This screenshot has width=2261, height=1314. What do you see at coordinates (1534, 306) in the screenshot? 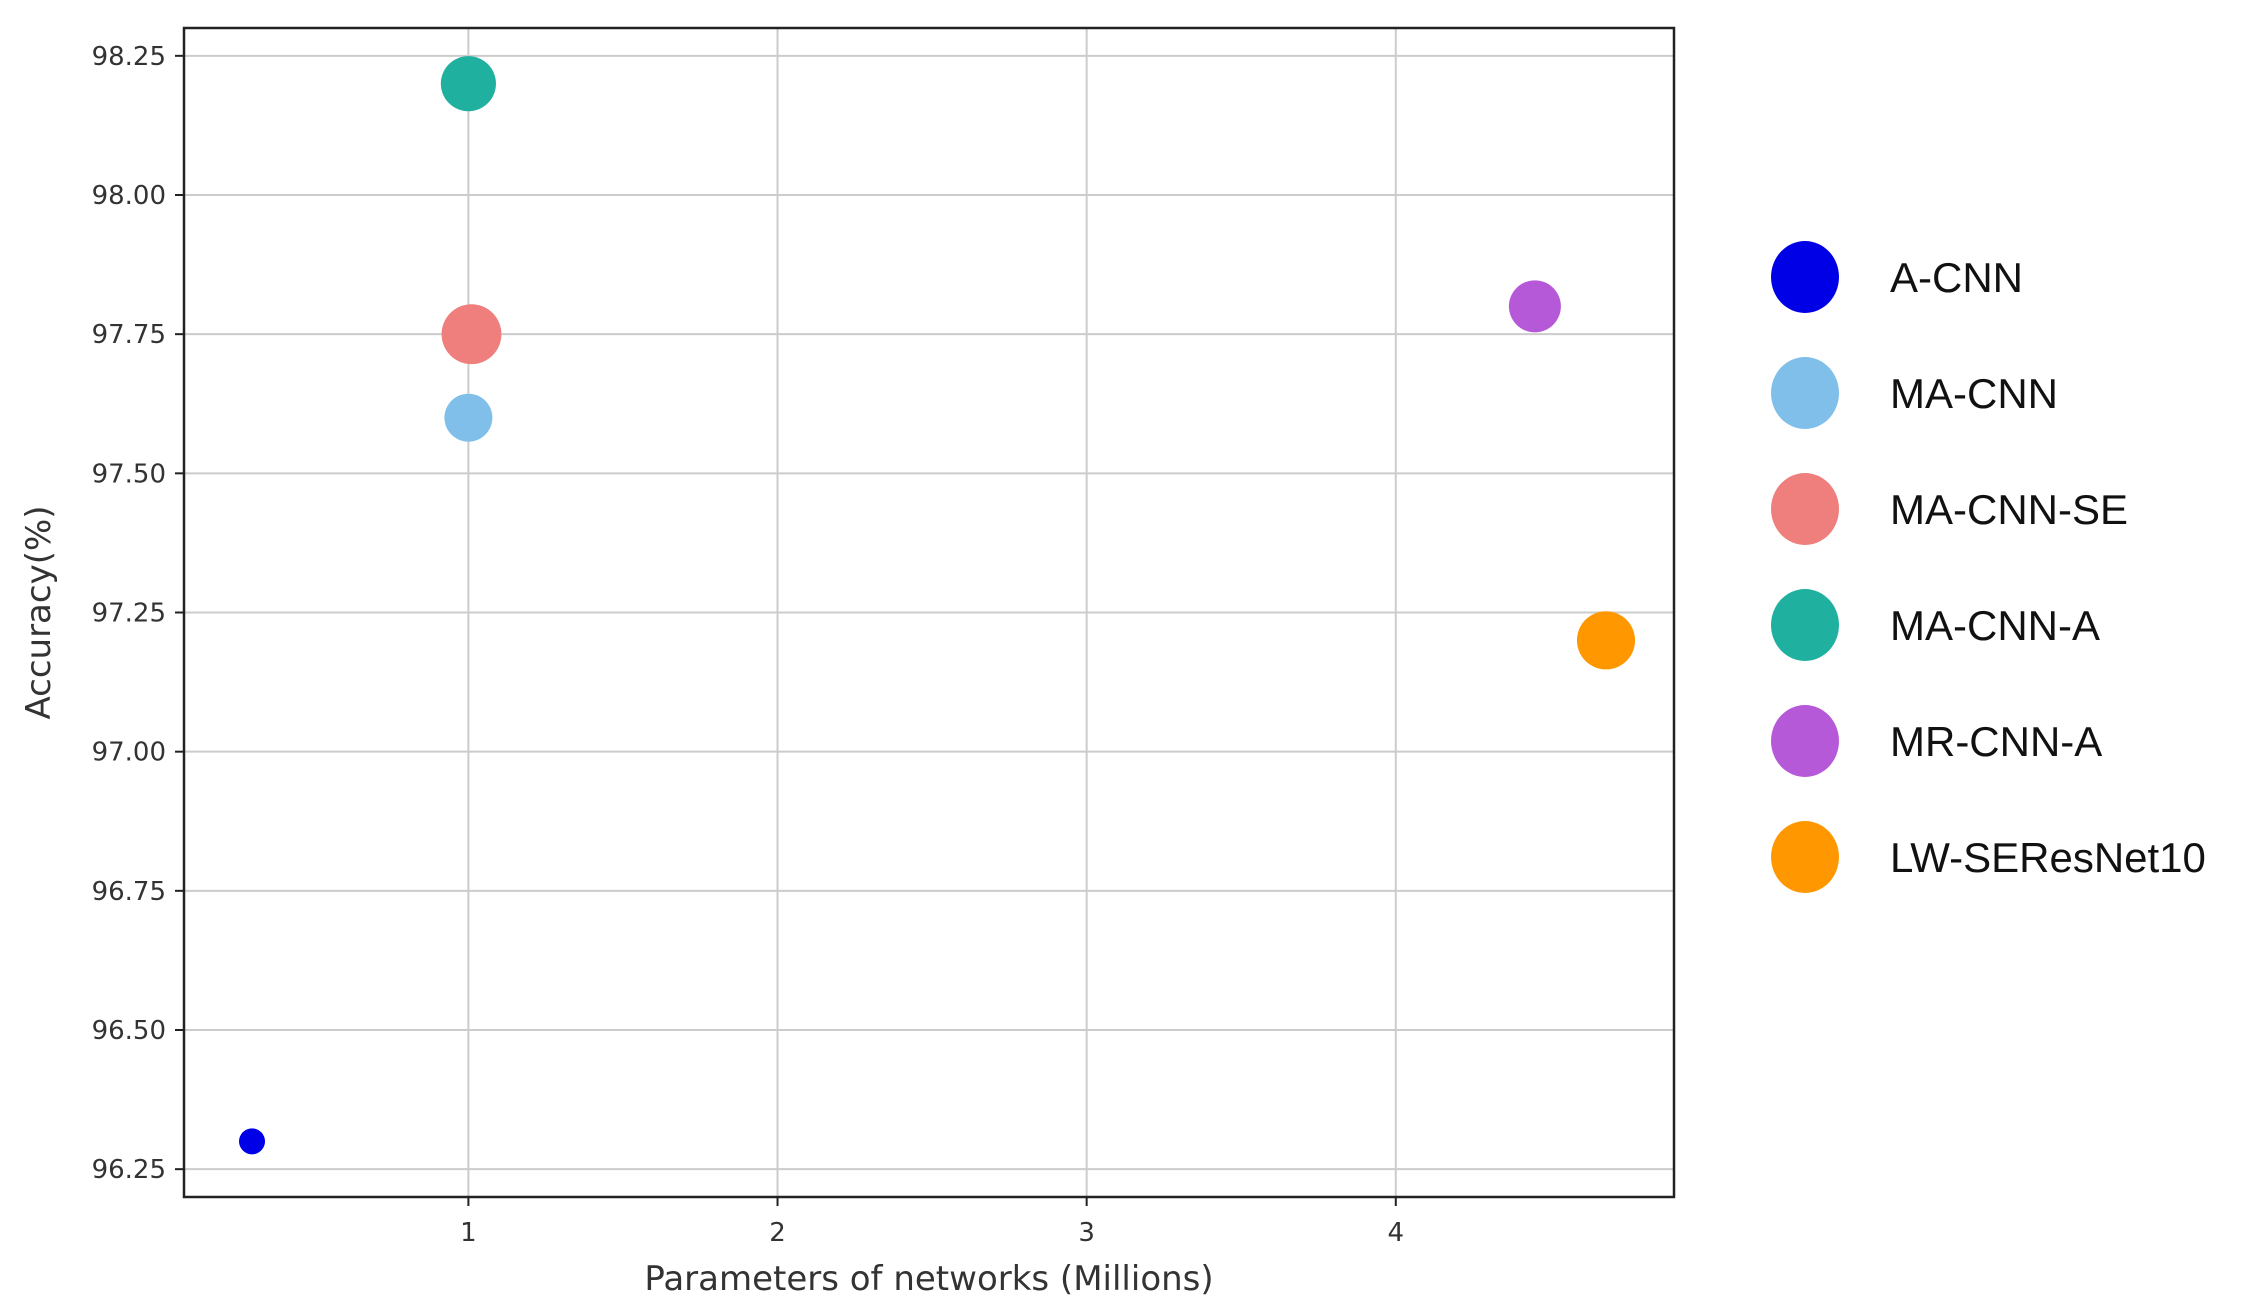
I see `point-mr-cnn-a` at bounding box center [1534, 306].